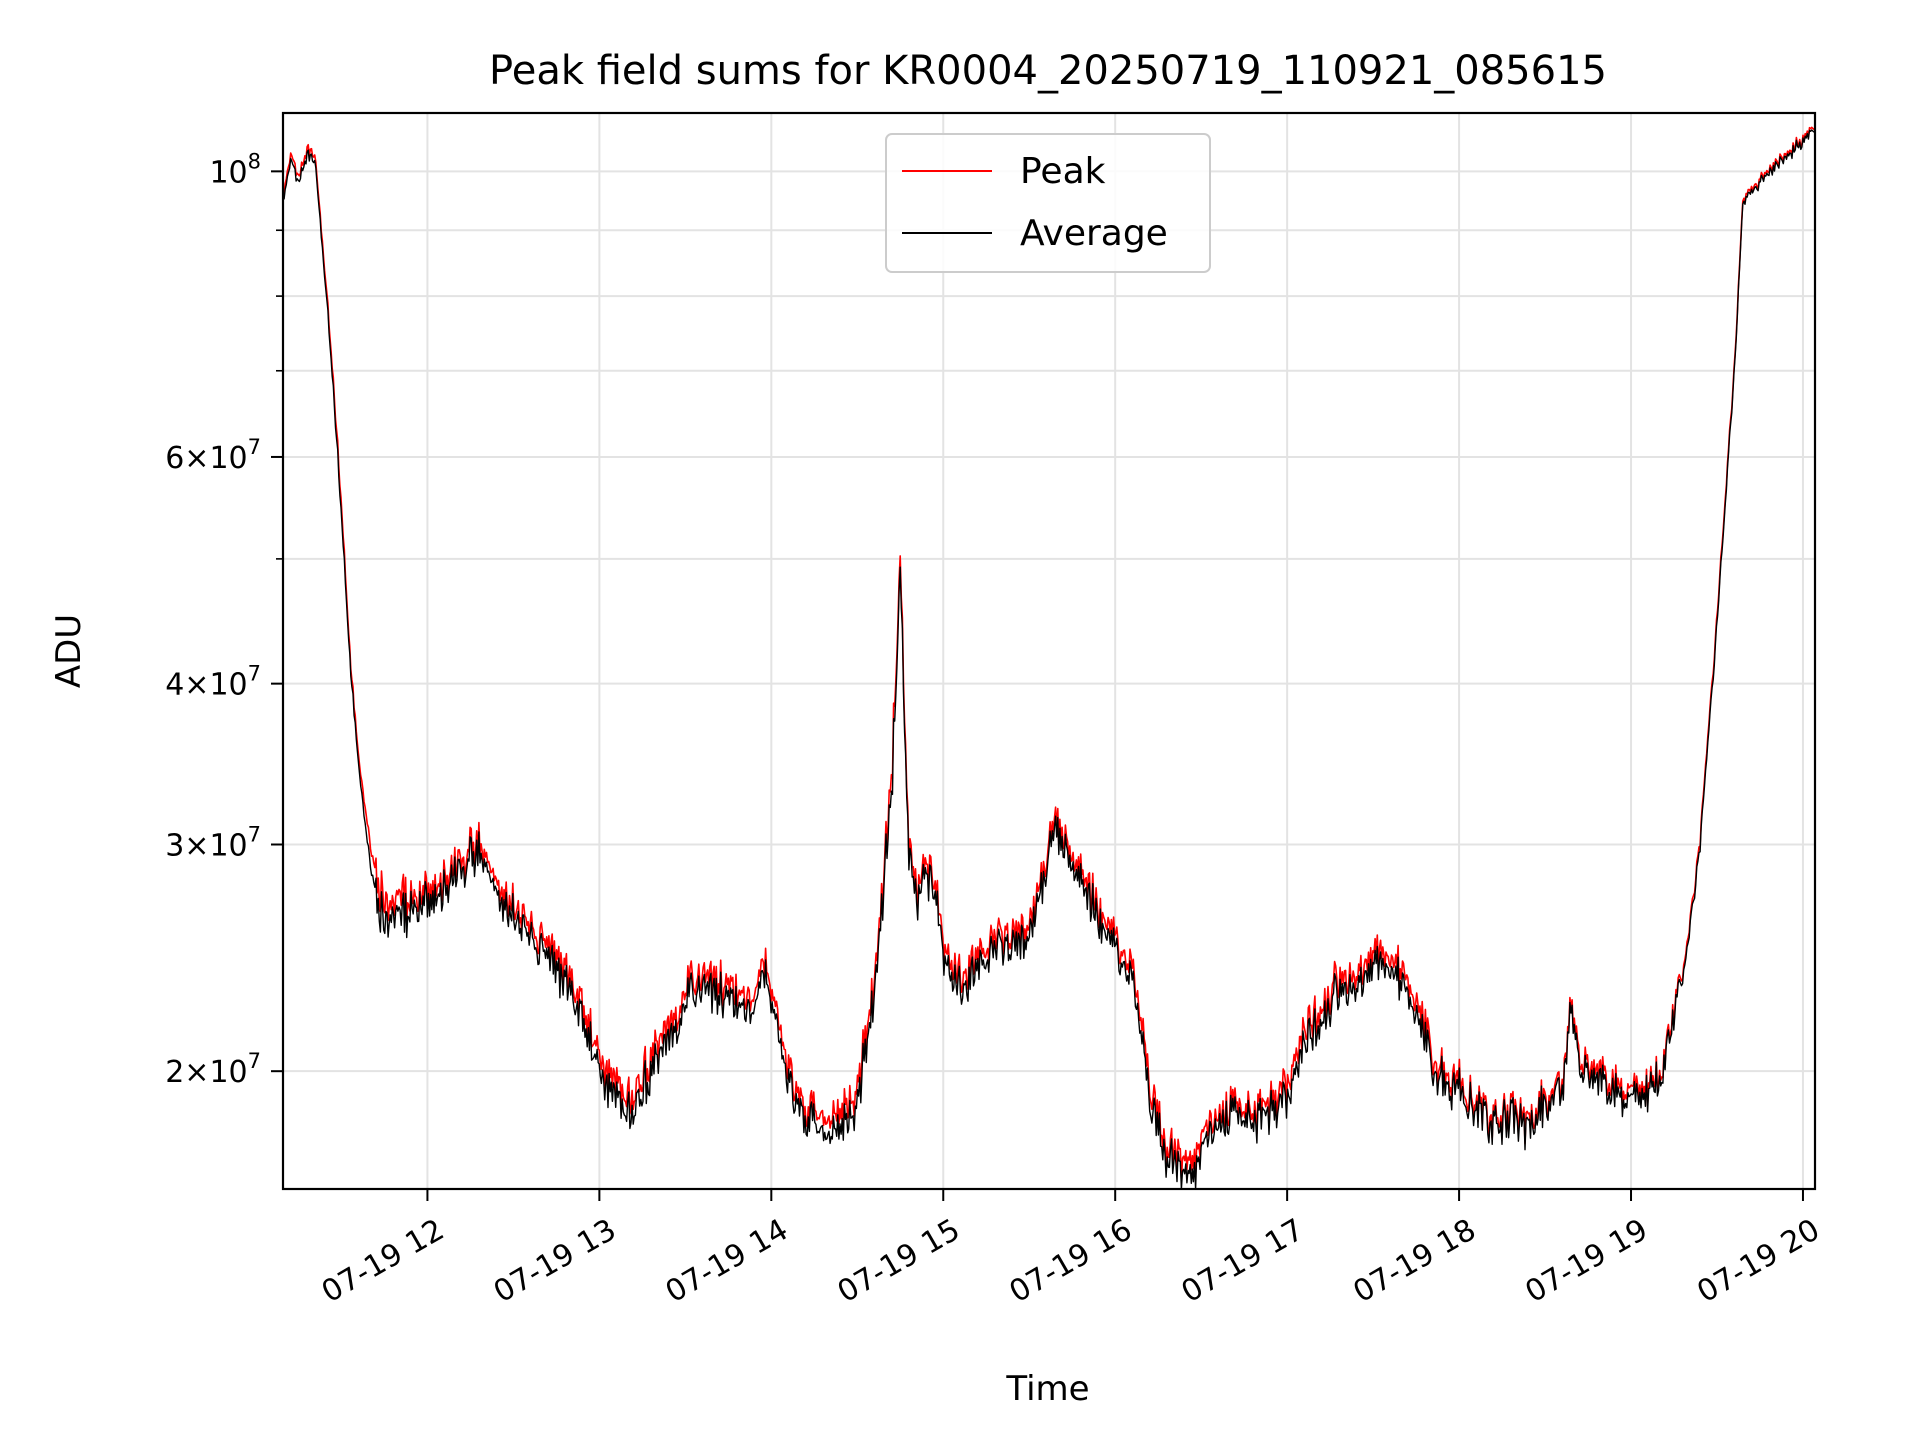 This screenshot has height=1440, width=1920. I want to click on y-axis: 2×107 3×107 4×107 6×107 108, so click(224, 619).